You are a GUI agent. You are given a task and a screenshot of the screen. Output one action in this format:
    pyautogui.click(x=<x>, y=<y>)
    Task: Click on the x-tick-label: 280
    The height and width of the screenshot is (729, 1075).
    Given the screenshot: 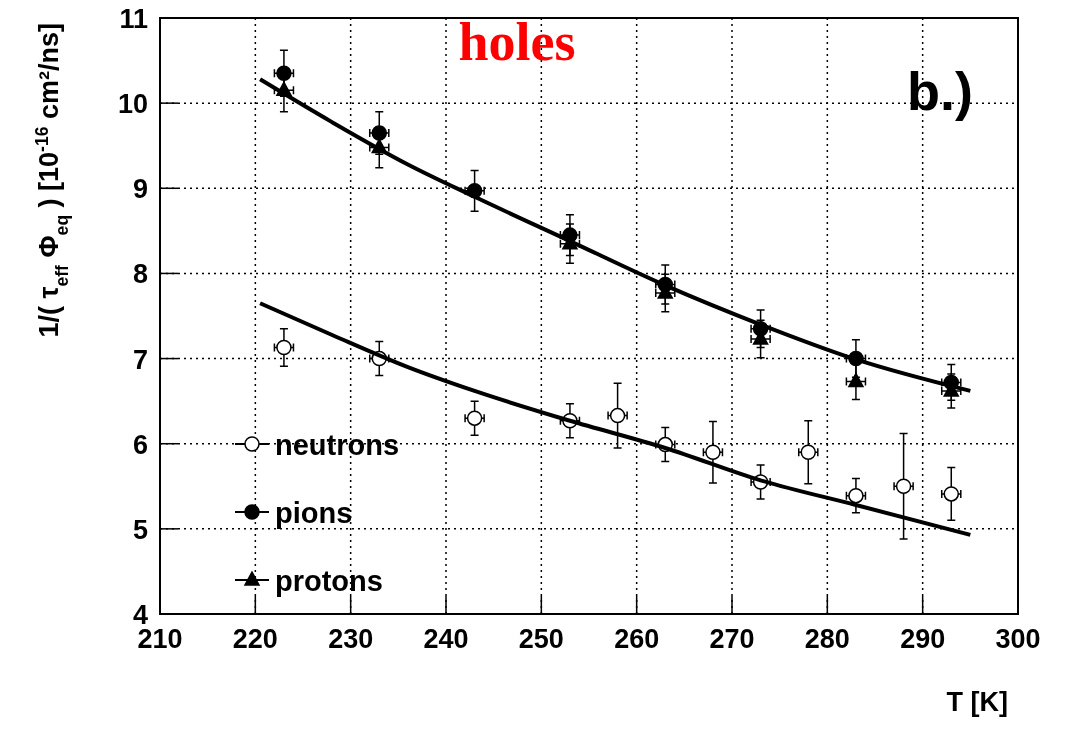 What is the action you would take?
    pyautogui.click(x=827, y=639)
    